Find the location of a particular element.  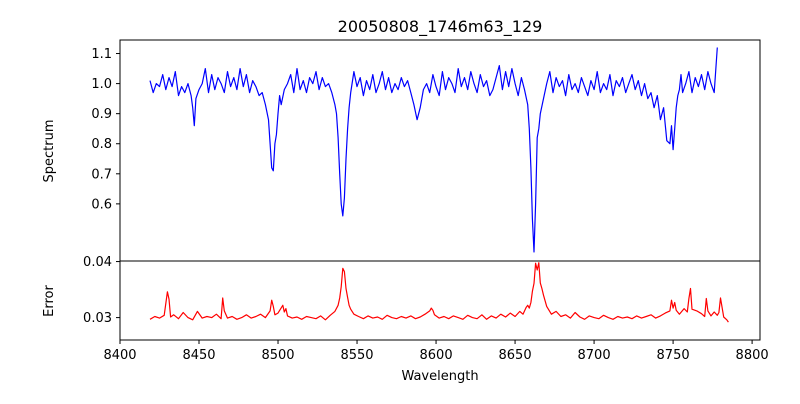

x-tick-label: 8550 is located at coordinates (356, 355).